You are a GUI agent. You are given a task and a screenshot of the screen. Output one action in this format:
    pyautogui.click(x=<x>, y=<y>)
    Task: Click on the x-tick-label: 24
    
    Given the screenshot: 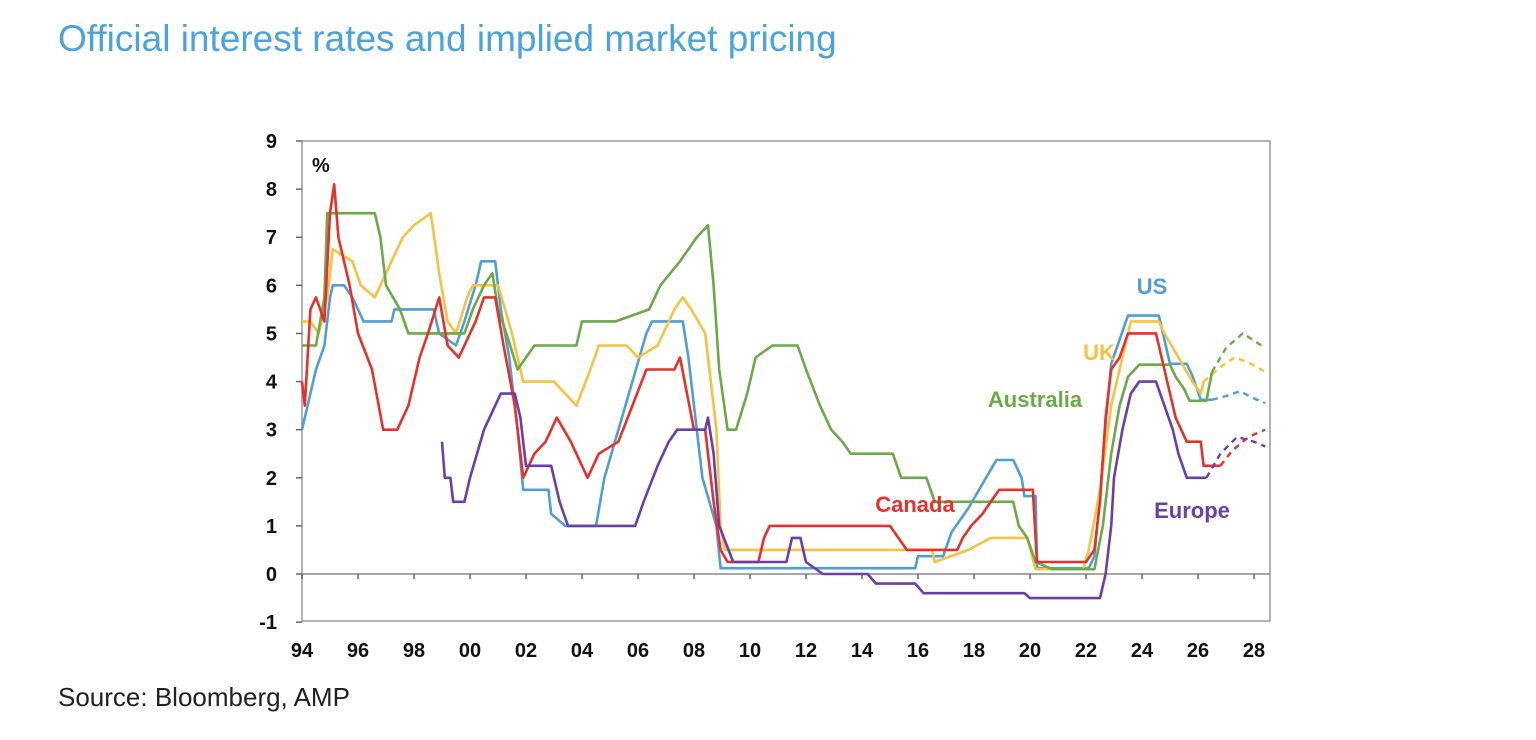 What is the action you would take?
    pyautogui.click(x=1142, y=651)
    